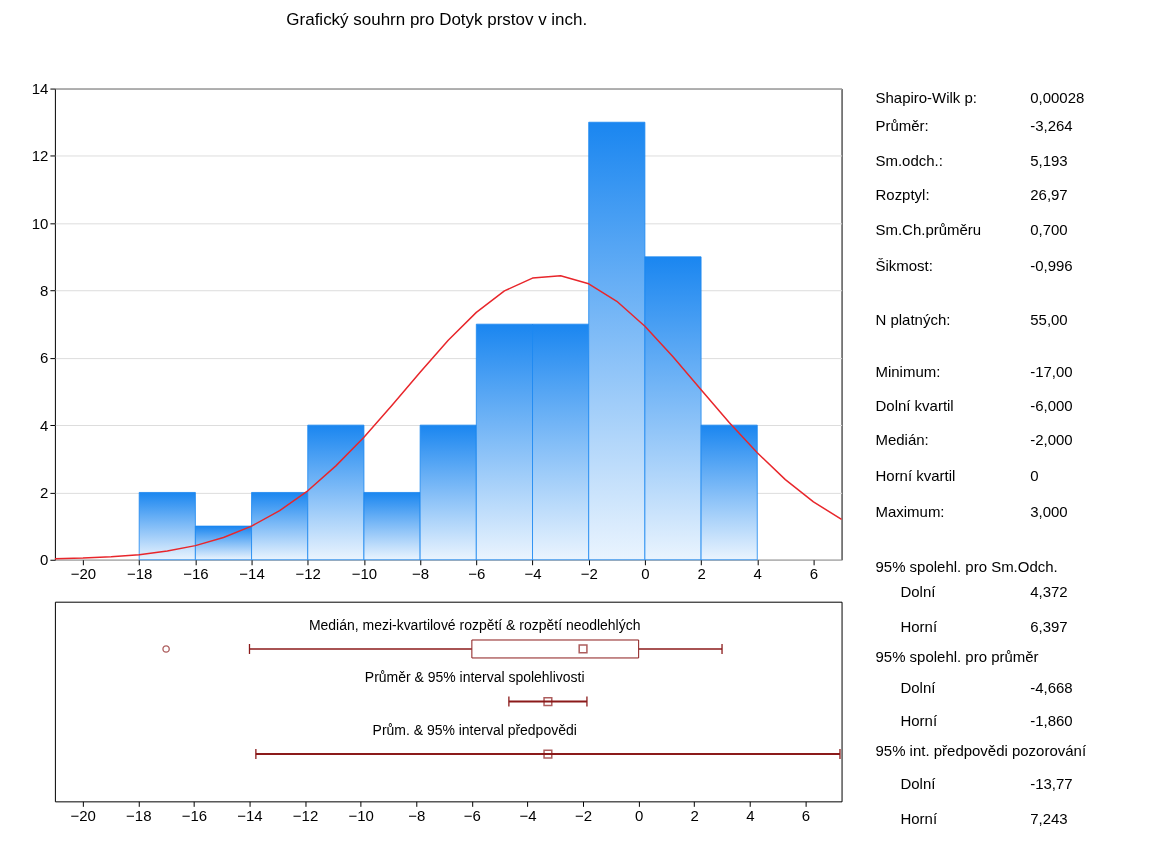  Describe the element at coordinates (1049, 161) in the screenshot. I see `text: 5,193` at that location.